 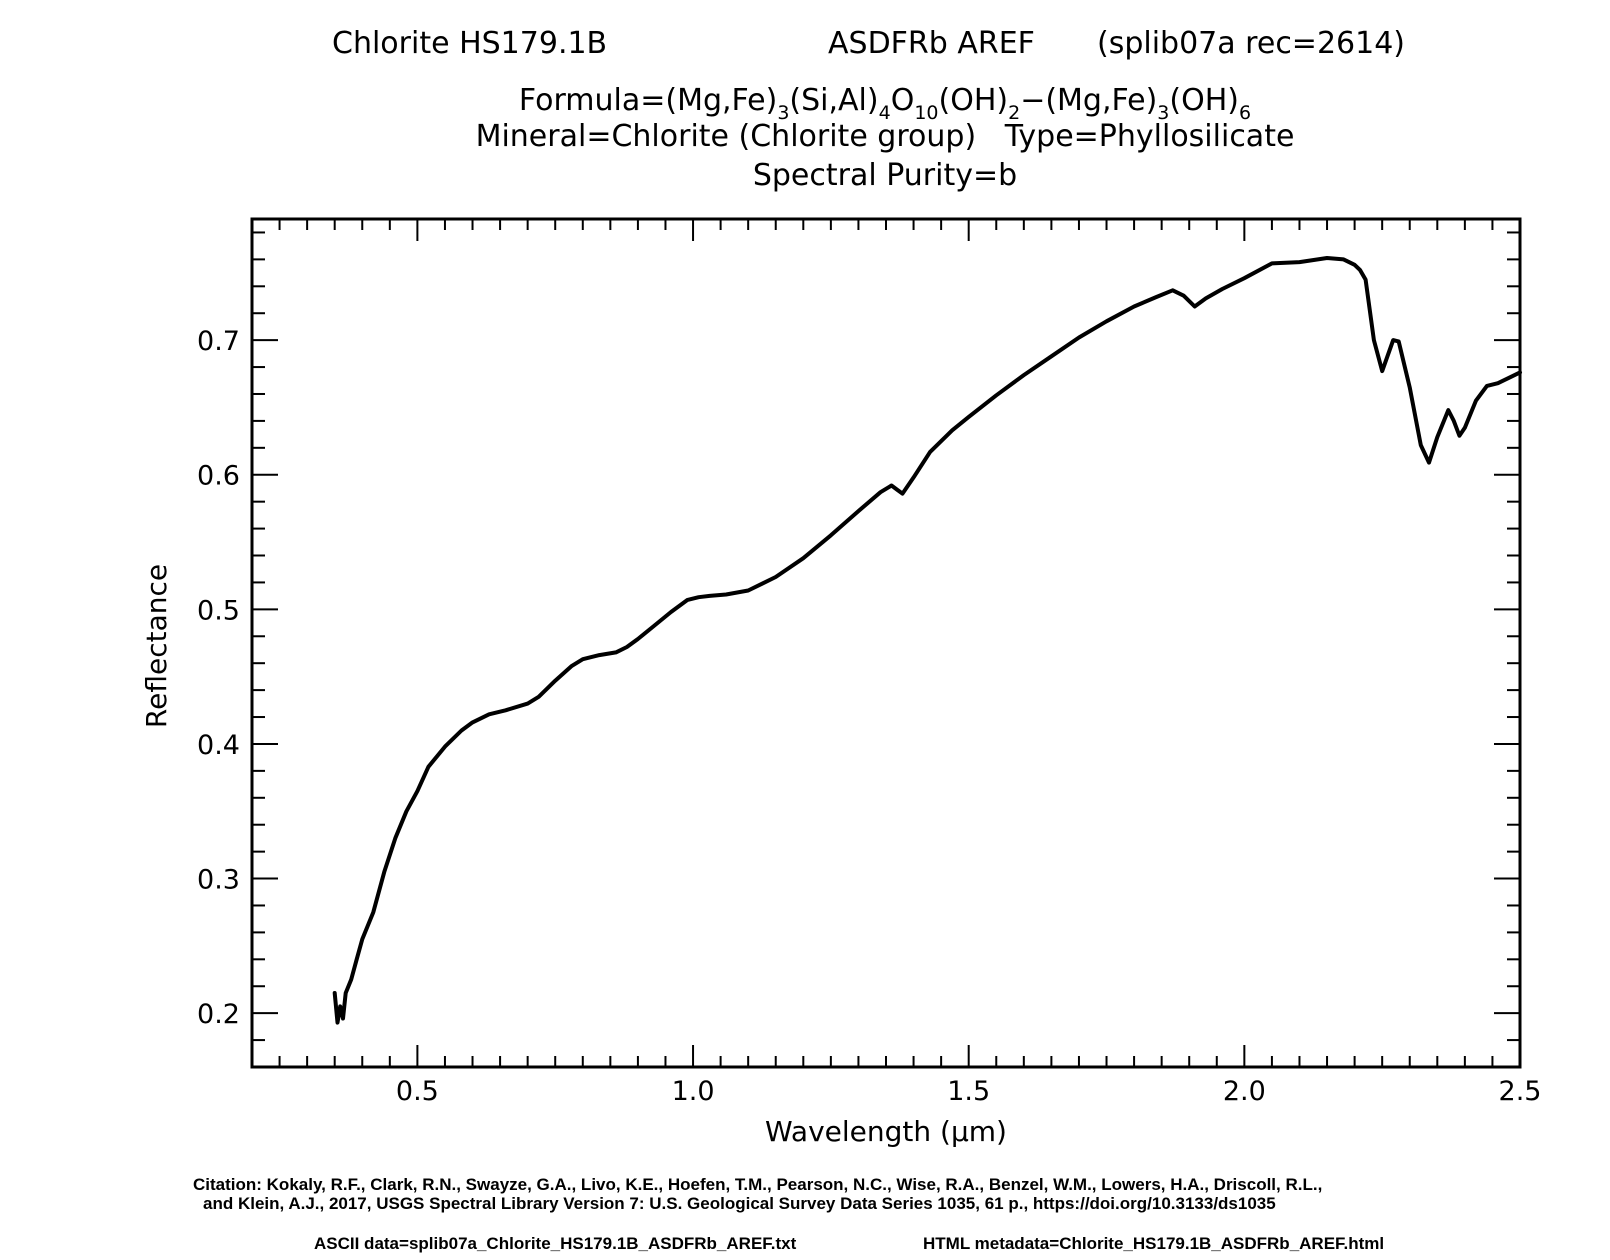 I want to click on x-tick-label: 0.5, so click(x=417, y=1091).